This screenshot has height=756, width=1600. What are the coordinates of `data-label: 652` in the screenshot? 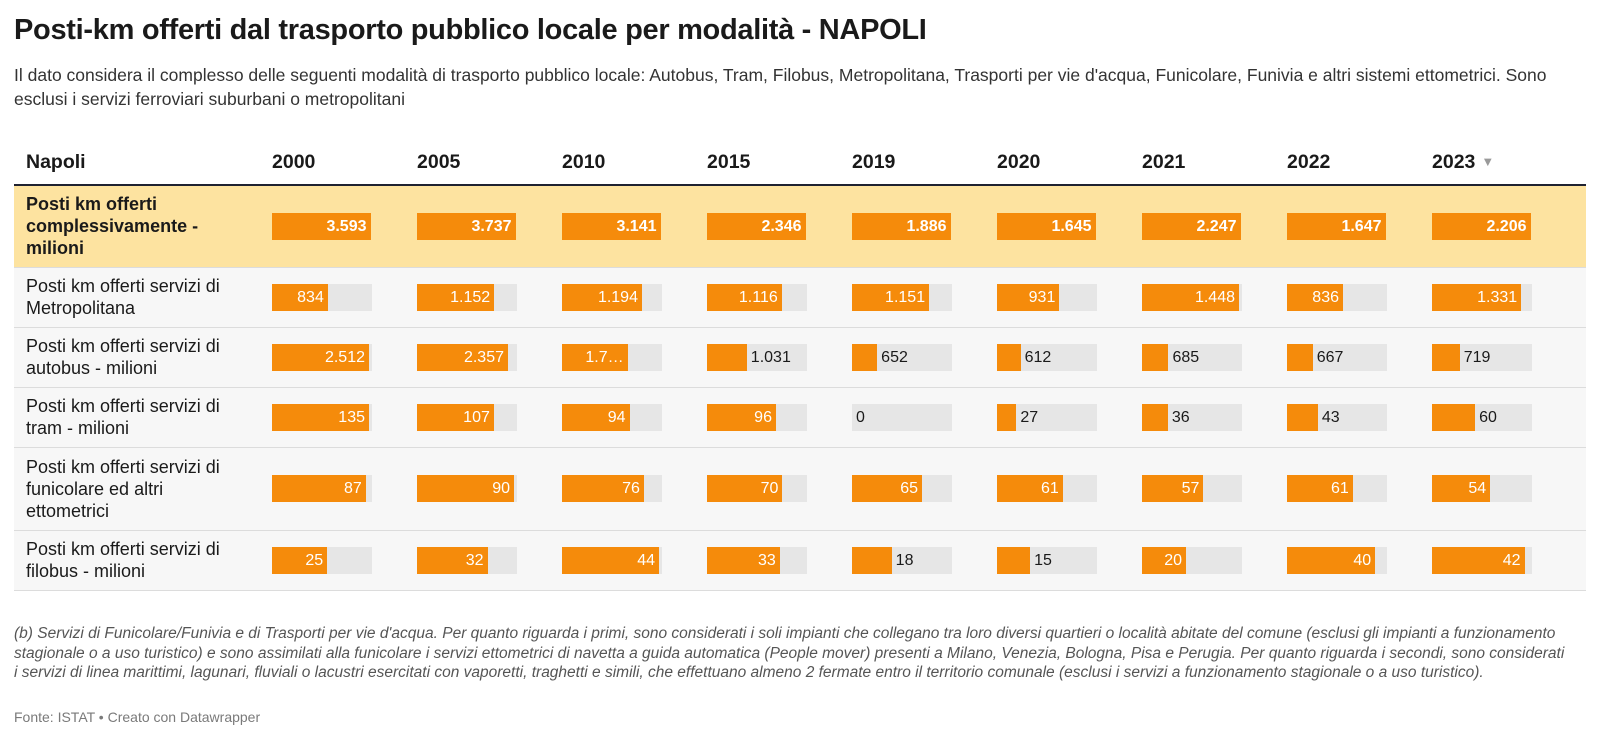 It's located at (894, 357).